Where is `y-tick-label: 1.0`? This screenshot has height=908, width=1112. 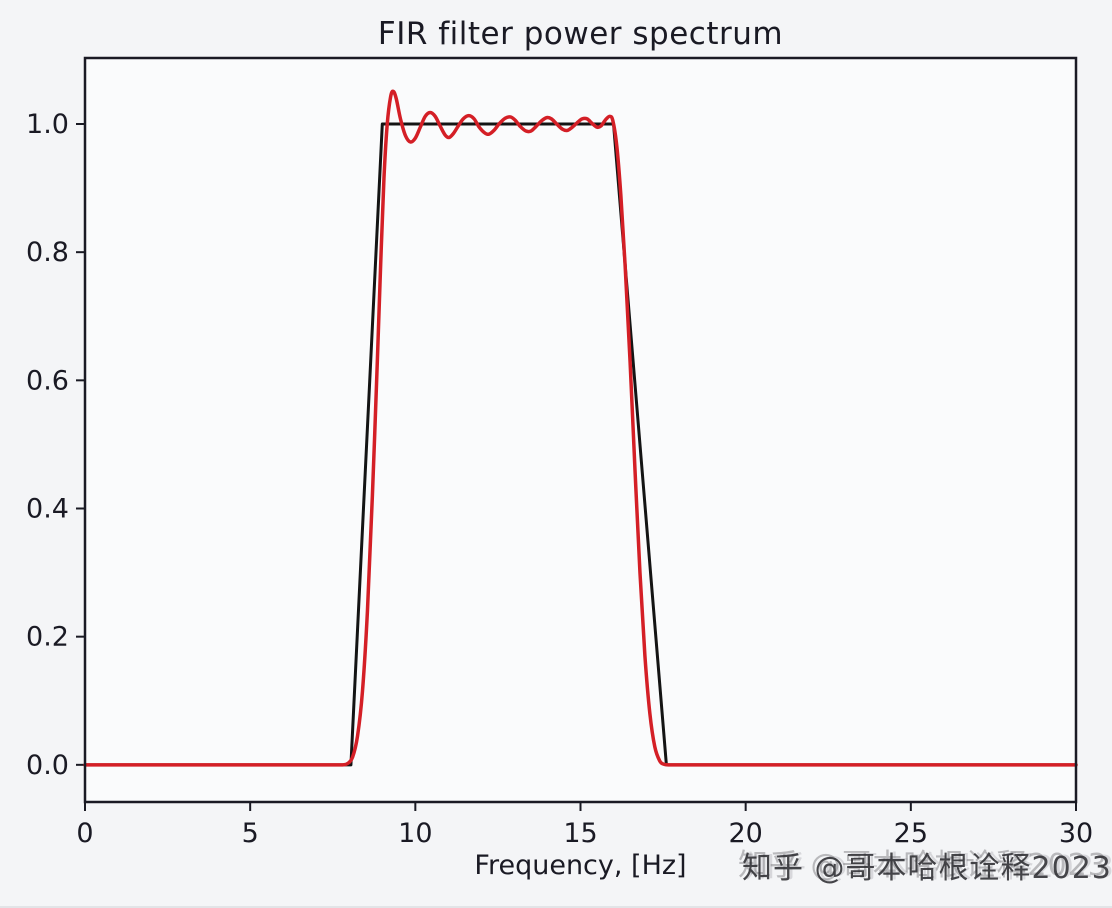 y-tick-label: 1.0 is located at coordinates (47, 124).